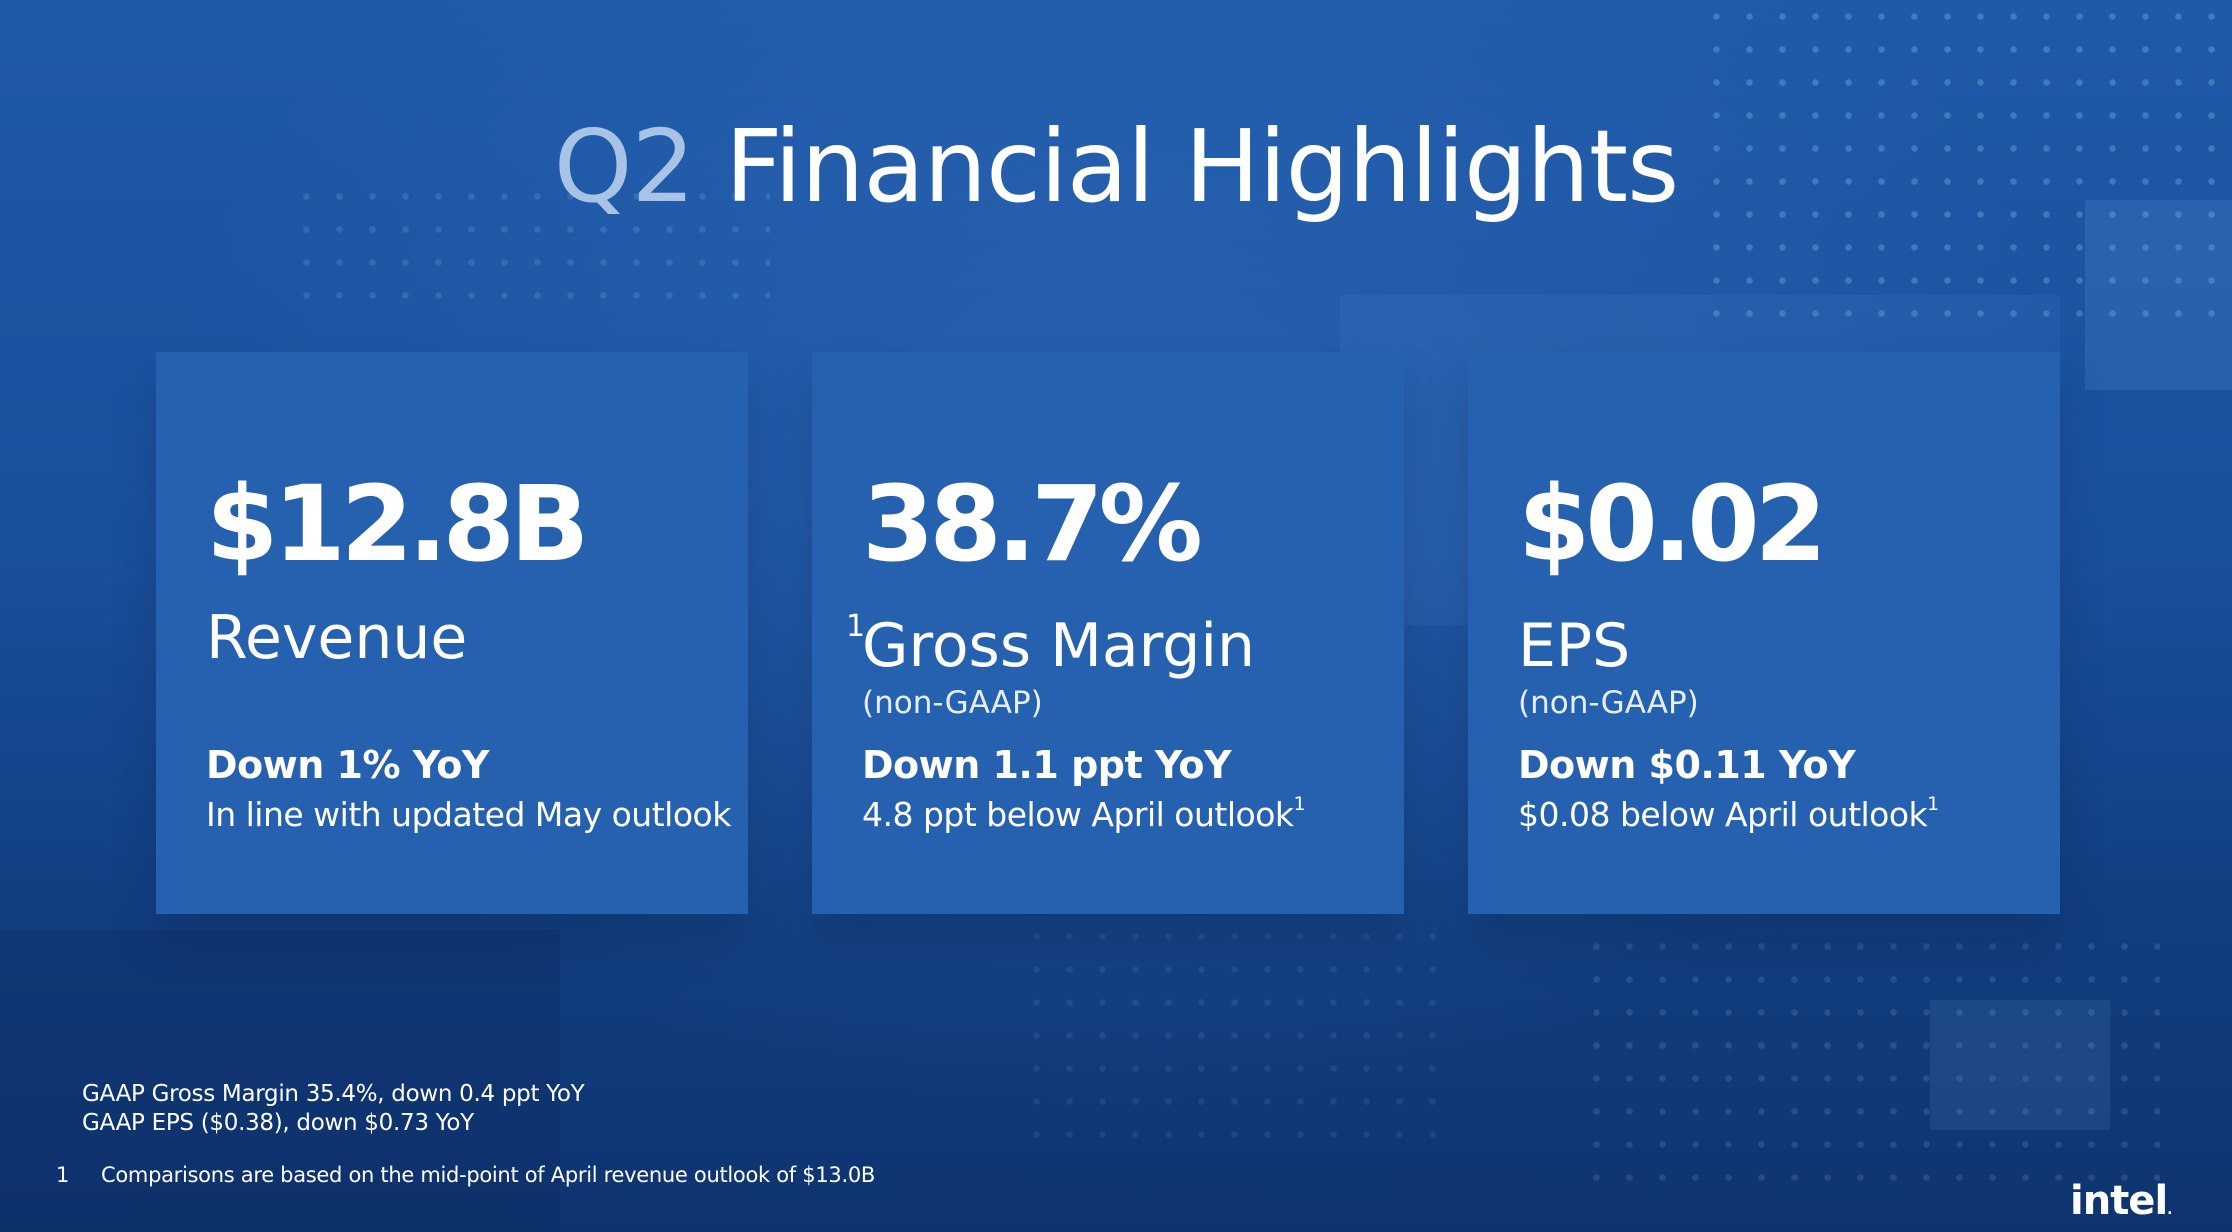  I want to click on intel-logo: intel., so click(2121, 1201).